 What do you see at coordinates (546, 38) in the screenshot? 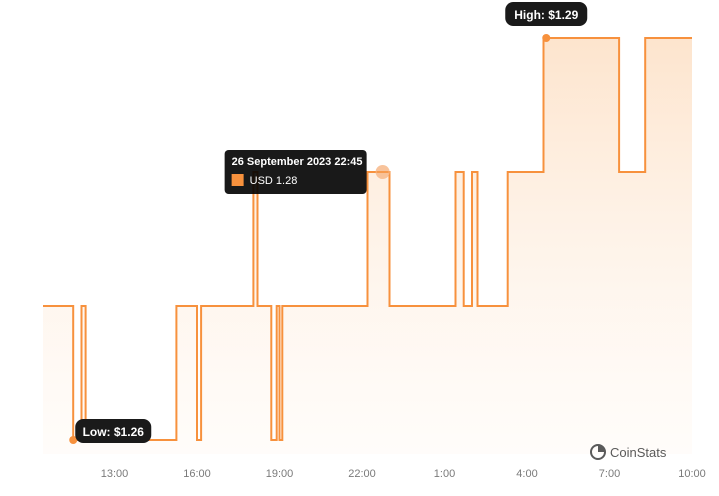
I see `high-marker` at bounding box center [546, 38].